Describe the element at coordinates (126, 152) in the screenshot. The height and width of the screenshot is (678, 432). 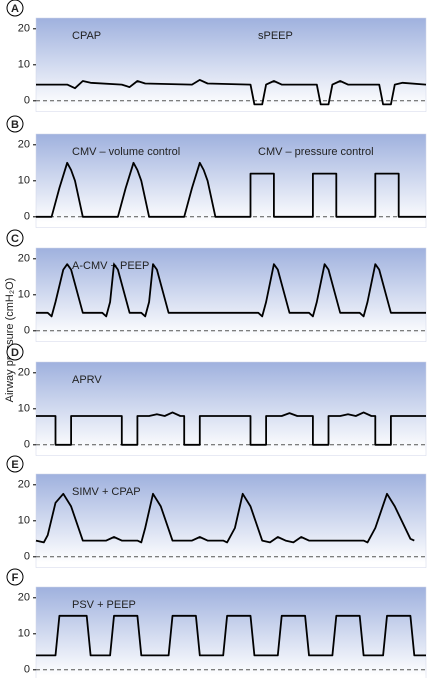
I see `annotation: CMV – volume control` at that location.